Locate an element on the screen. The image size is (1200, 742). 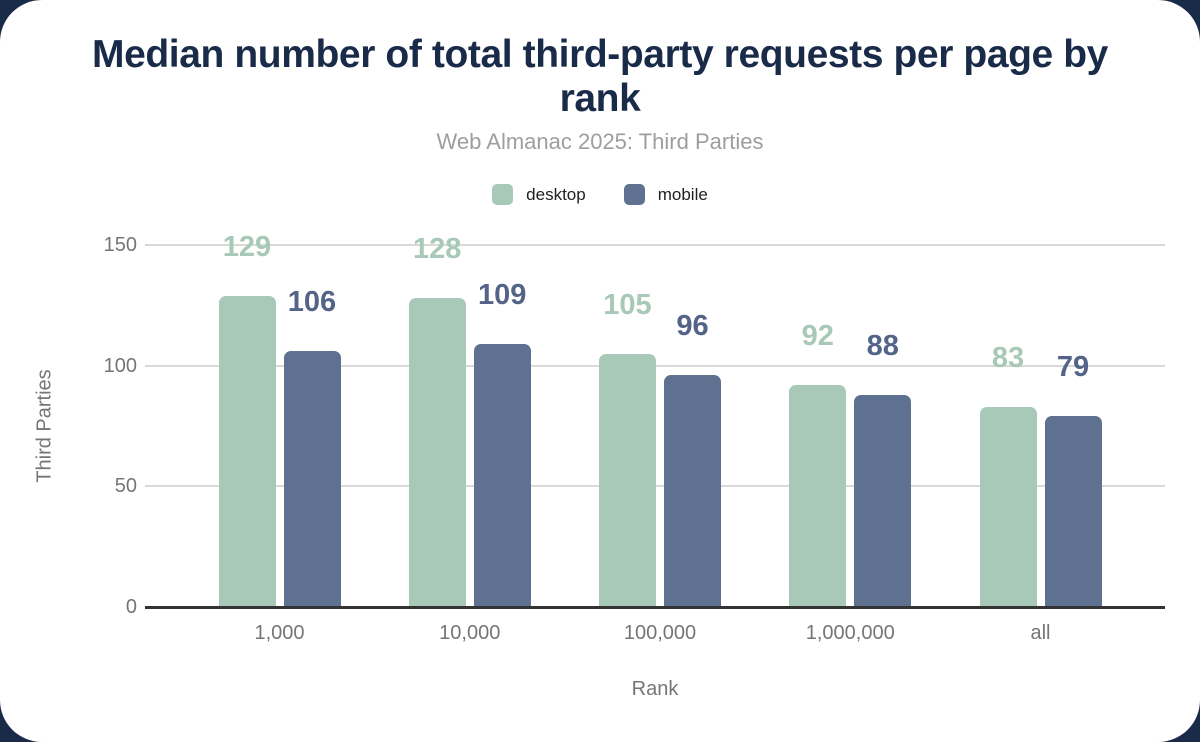
x-axis-category-label: 10,000 is located at coordinates (470, 633).